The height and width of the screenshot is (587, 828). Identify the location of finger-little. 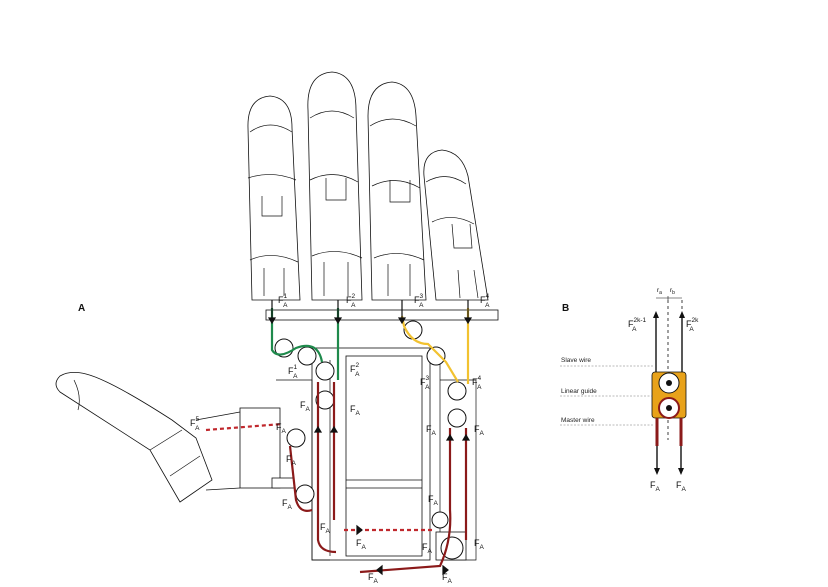
(456, 225).